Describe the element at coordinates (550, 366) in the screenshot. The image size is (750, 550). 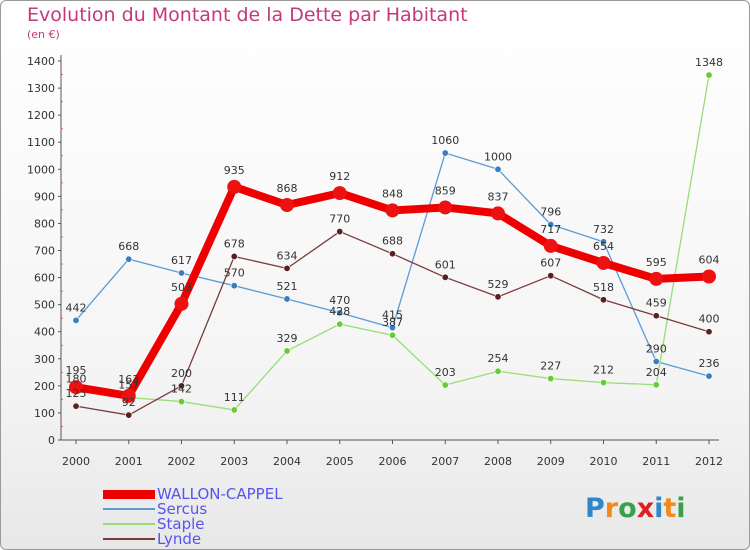
I see `data-label: 227` at that location.